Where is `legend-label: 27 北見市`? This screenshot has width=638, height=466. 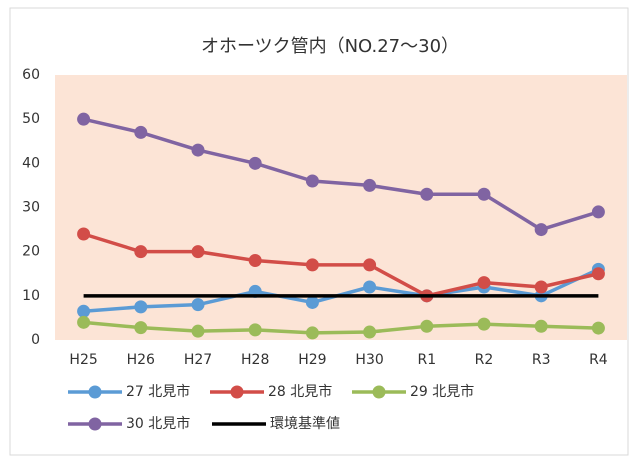
legend-label: 27 北見市 is located at coordinates (158, 391).